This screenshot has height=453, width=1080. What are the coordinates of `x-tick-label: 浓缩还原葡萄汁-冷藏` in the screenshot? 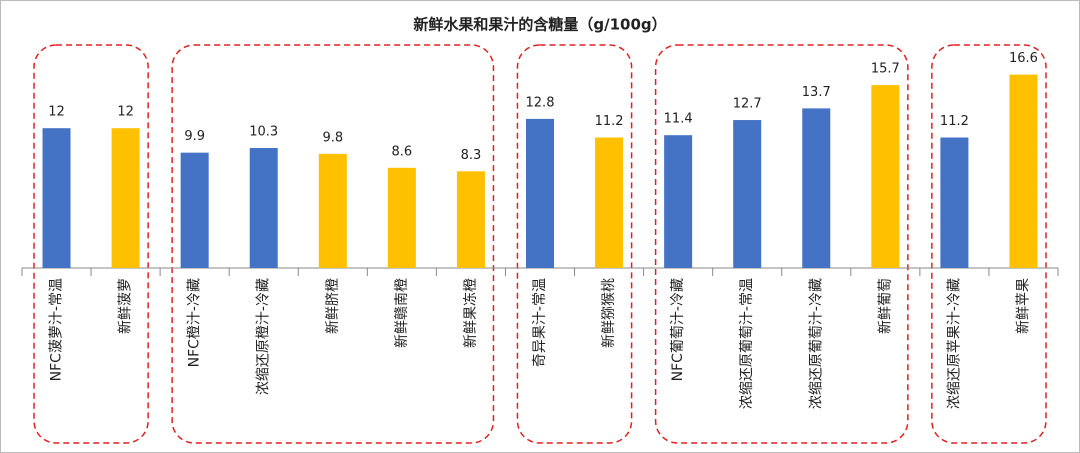 It's located at (816, 343).